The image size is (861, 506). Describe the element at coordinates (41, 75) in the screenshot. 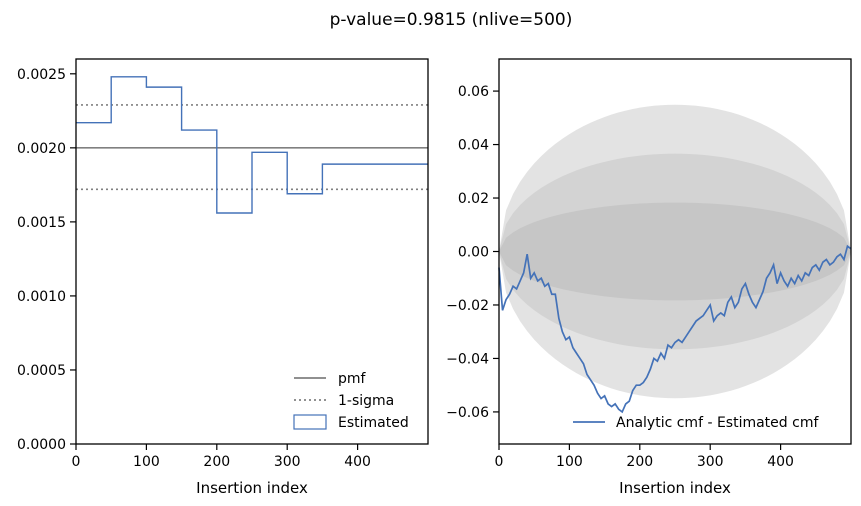

I see `y-tick-label: 0.0025` at that location.